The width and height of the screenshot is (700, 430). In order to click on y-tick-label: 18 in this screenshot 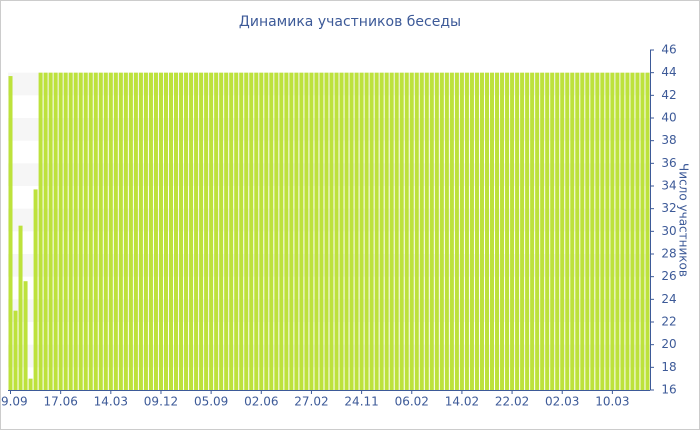, I will do `click(668, 367)`.